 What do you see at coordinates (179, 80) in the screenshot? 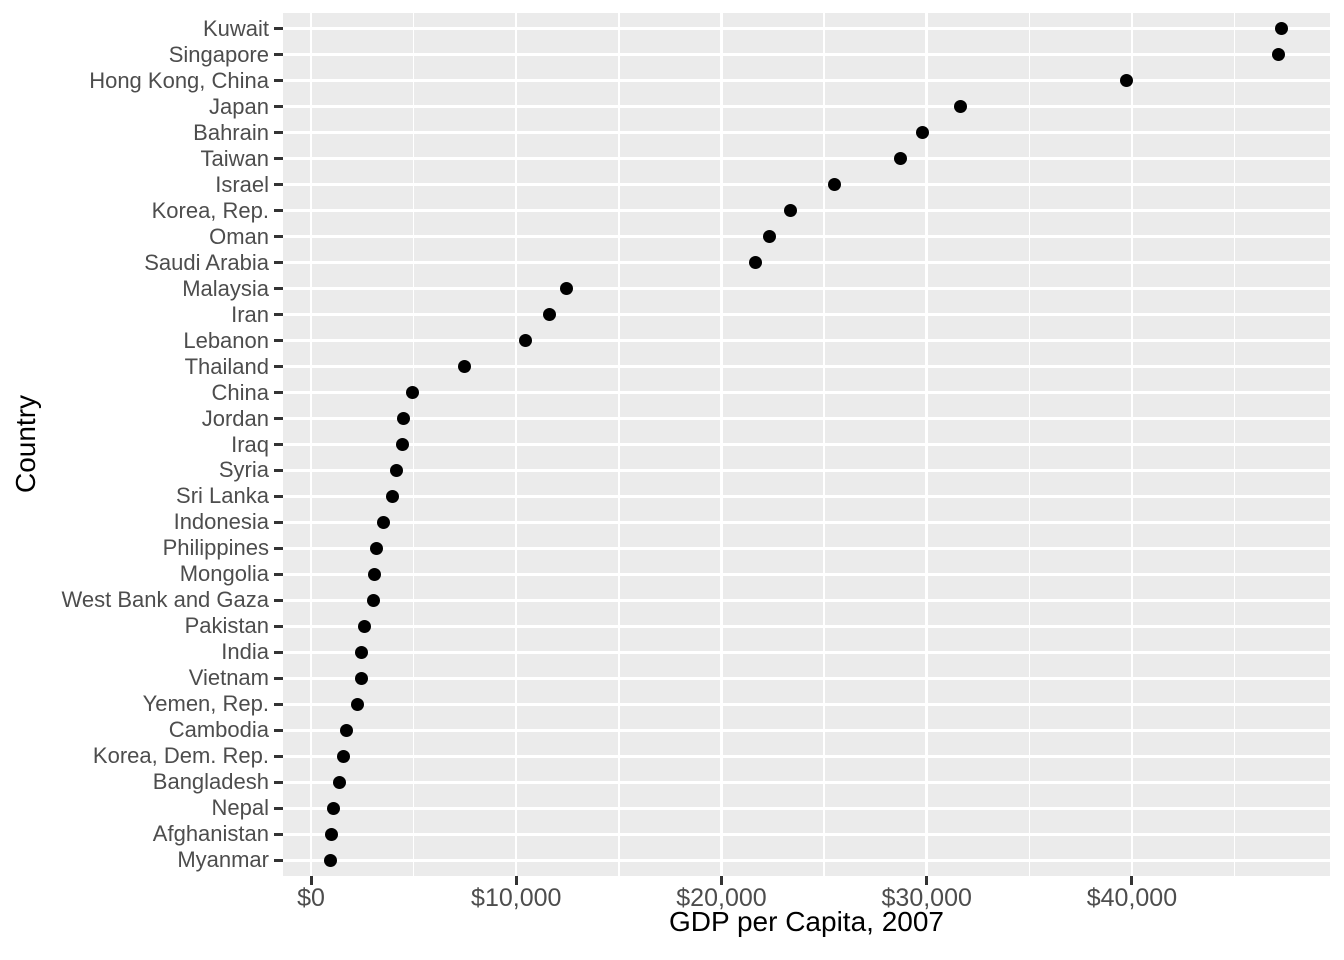
I see `y-axis-label: Hong Kong, China` at bounding box center [179, 80].